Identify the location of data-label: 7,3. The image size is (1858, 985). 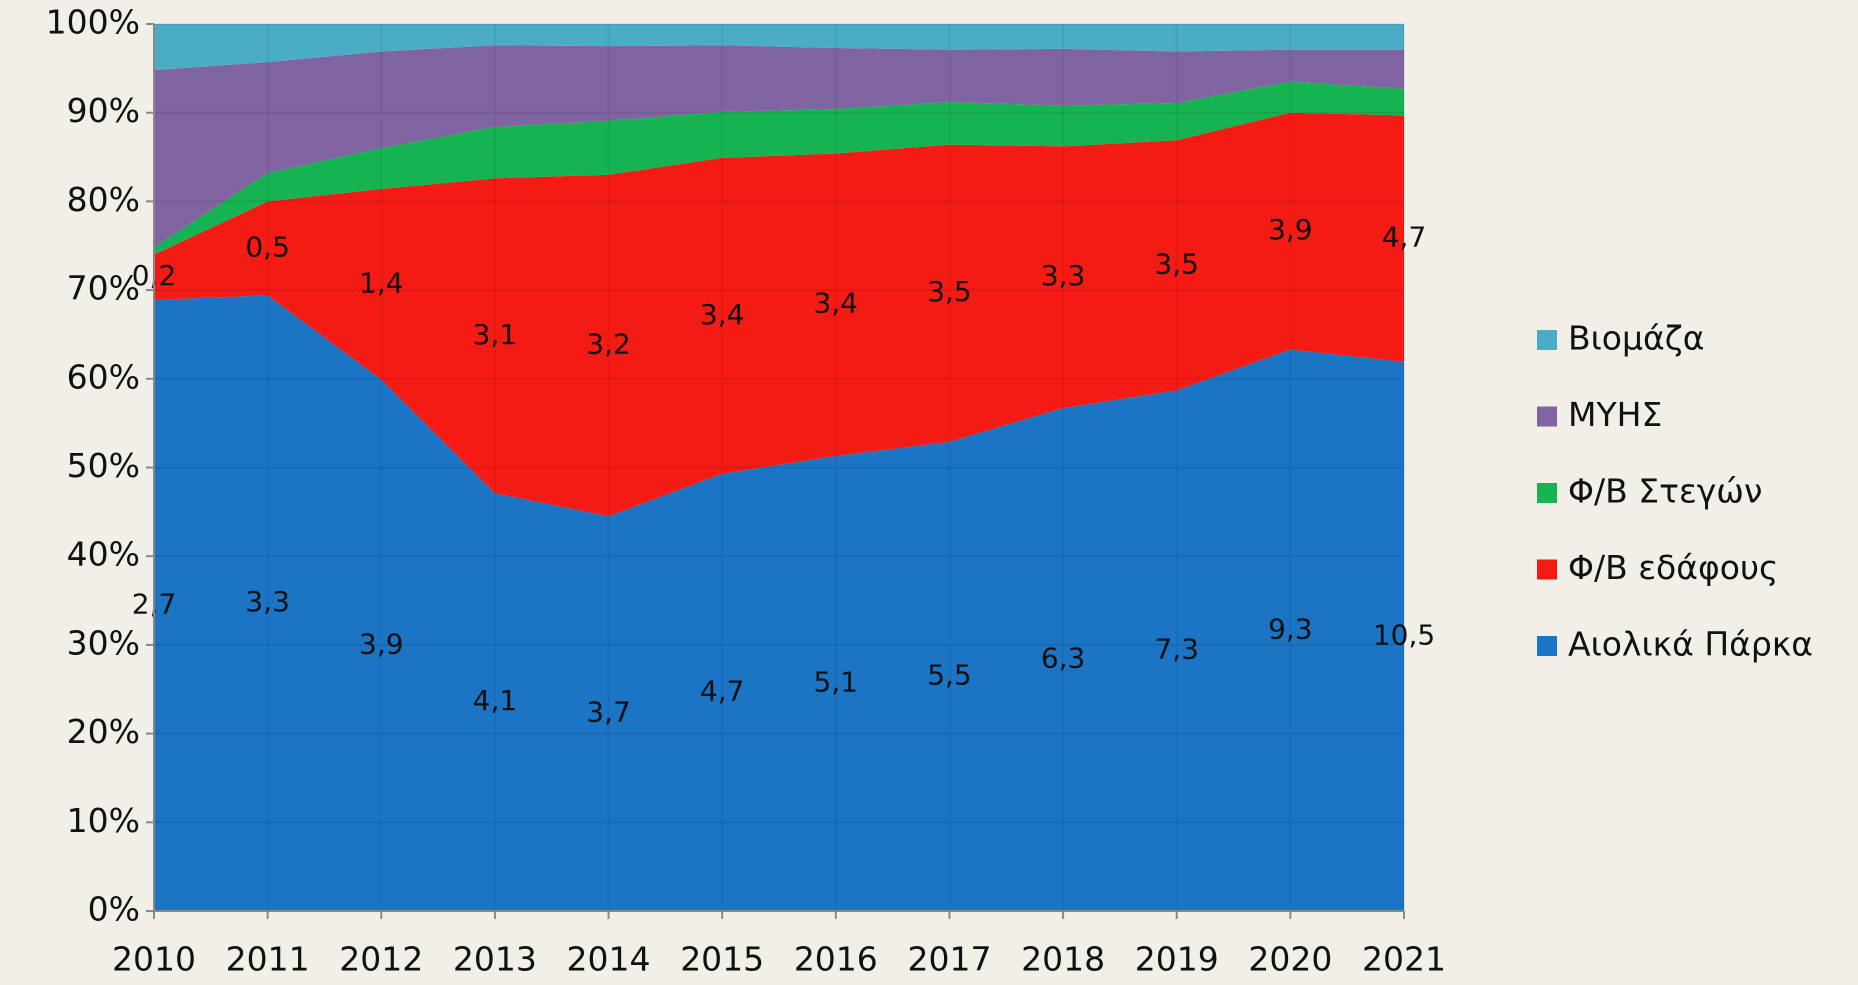
(1176, 649).